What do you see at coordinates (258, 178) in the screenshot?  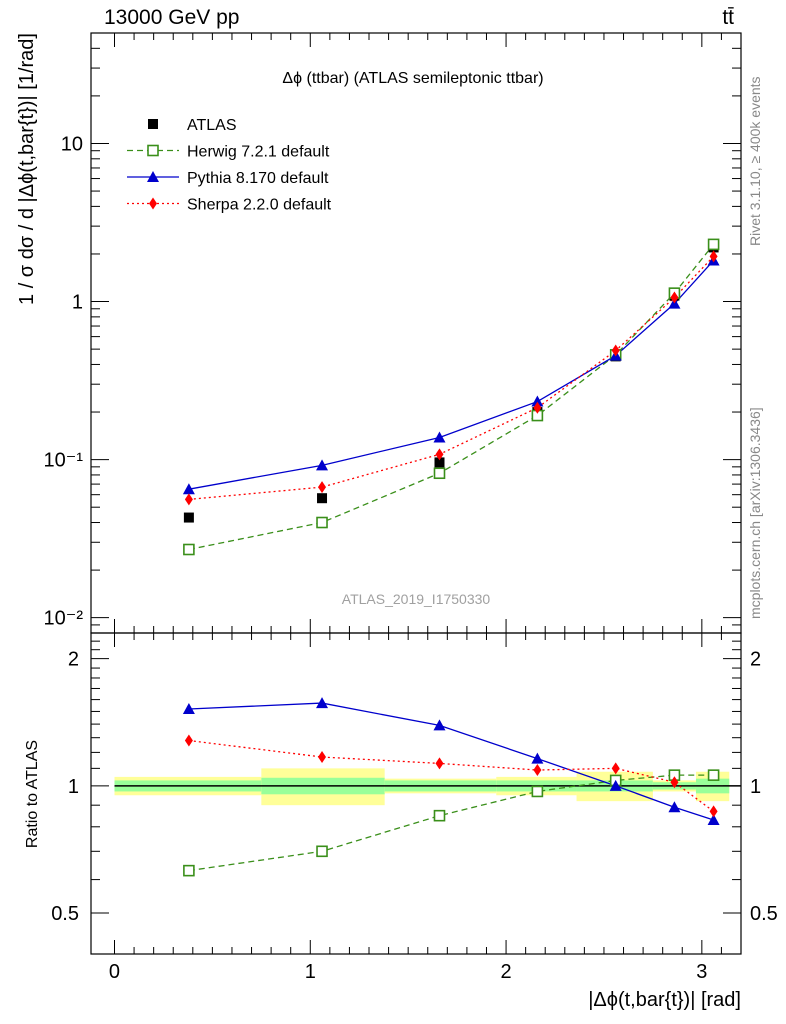 I see `legend-label-pythia-8-170-default: Pythia 8.170 default` at bounding box center [258, 178].